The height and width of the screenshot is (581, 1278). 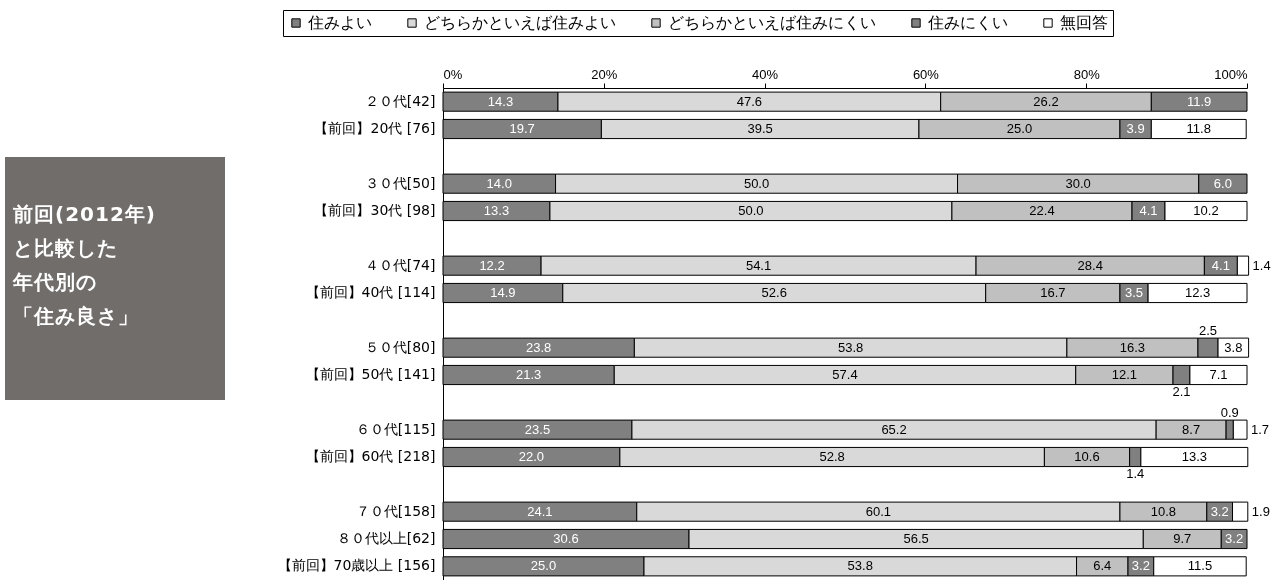 I want to click on text: 「住み良さ」, so click(x=76, y=316).